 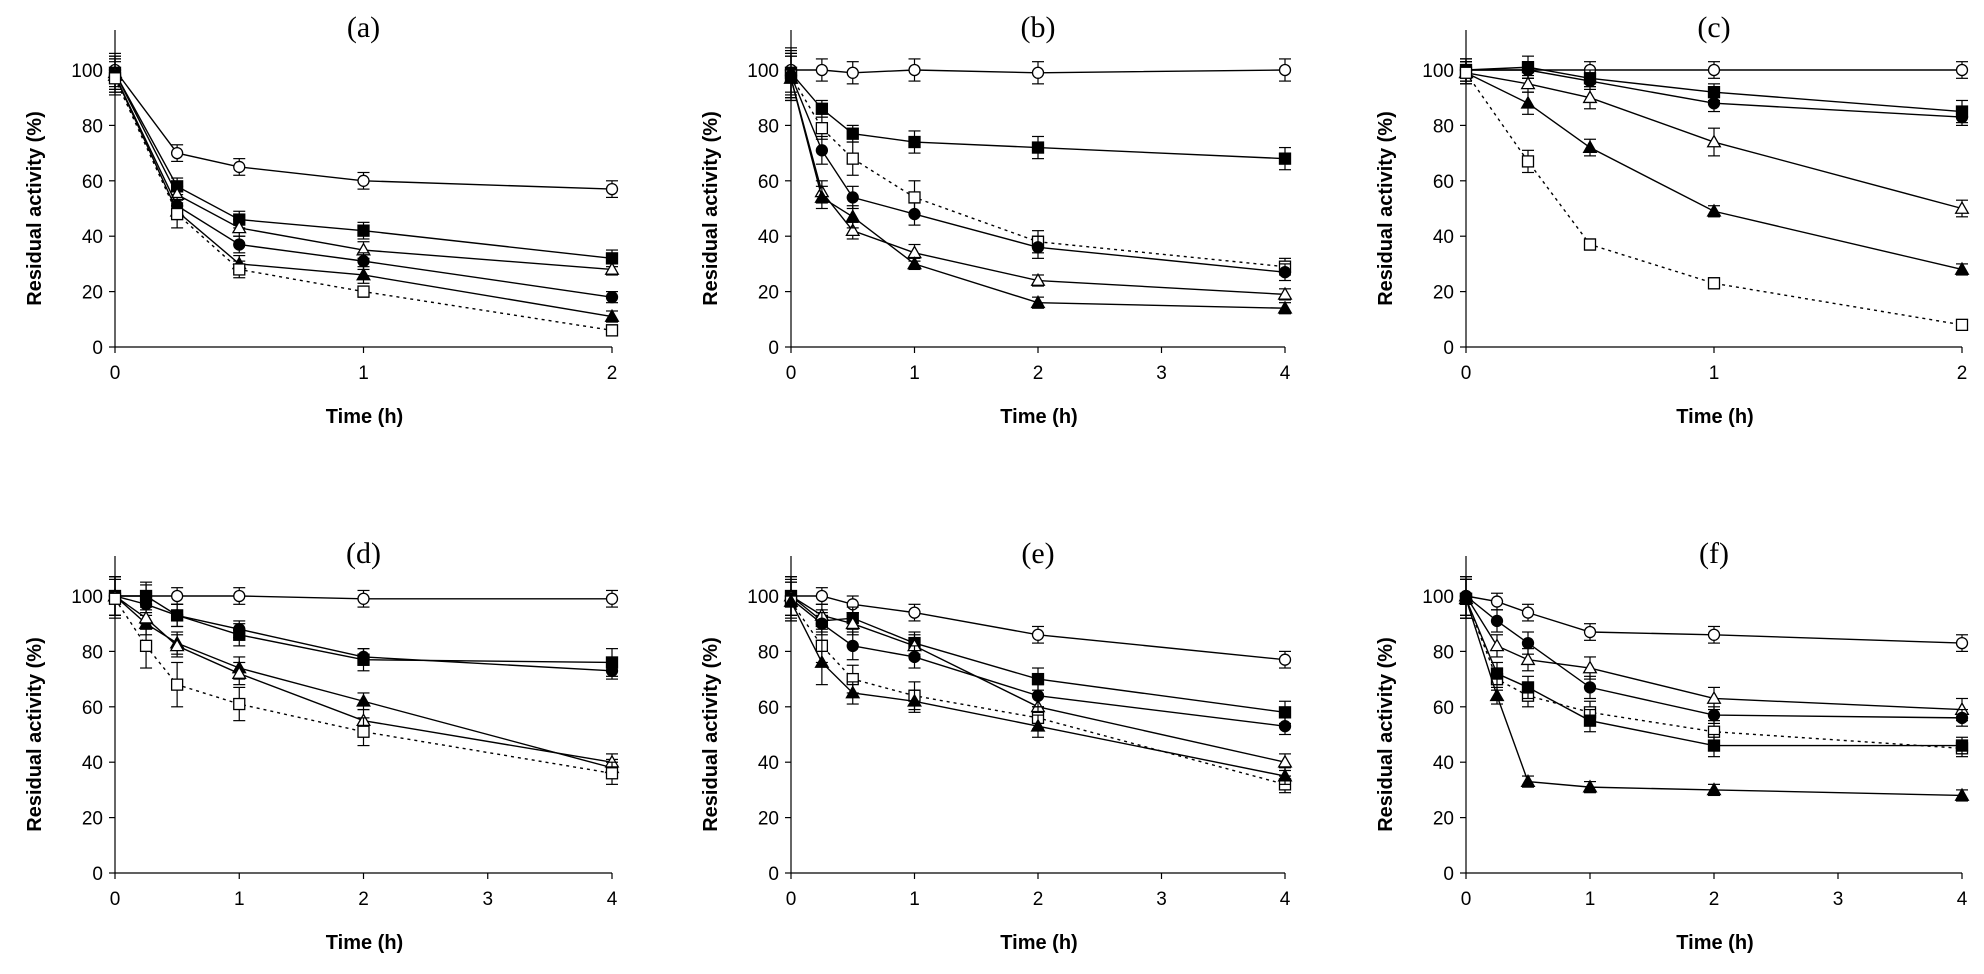 I want to click on series-filled-circle, so click(x=1038, y=167).